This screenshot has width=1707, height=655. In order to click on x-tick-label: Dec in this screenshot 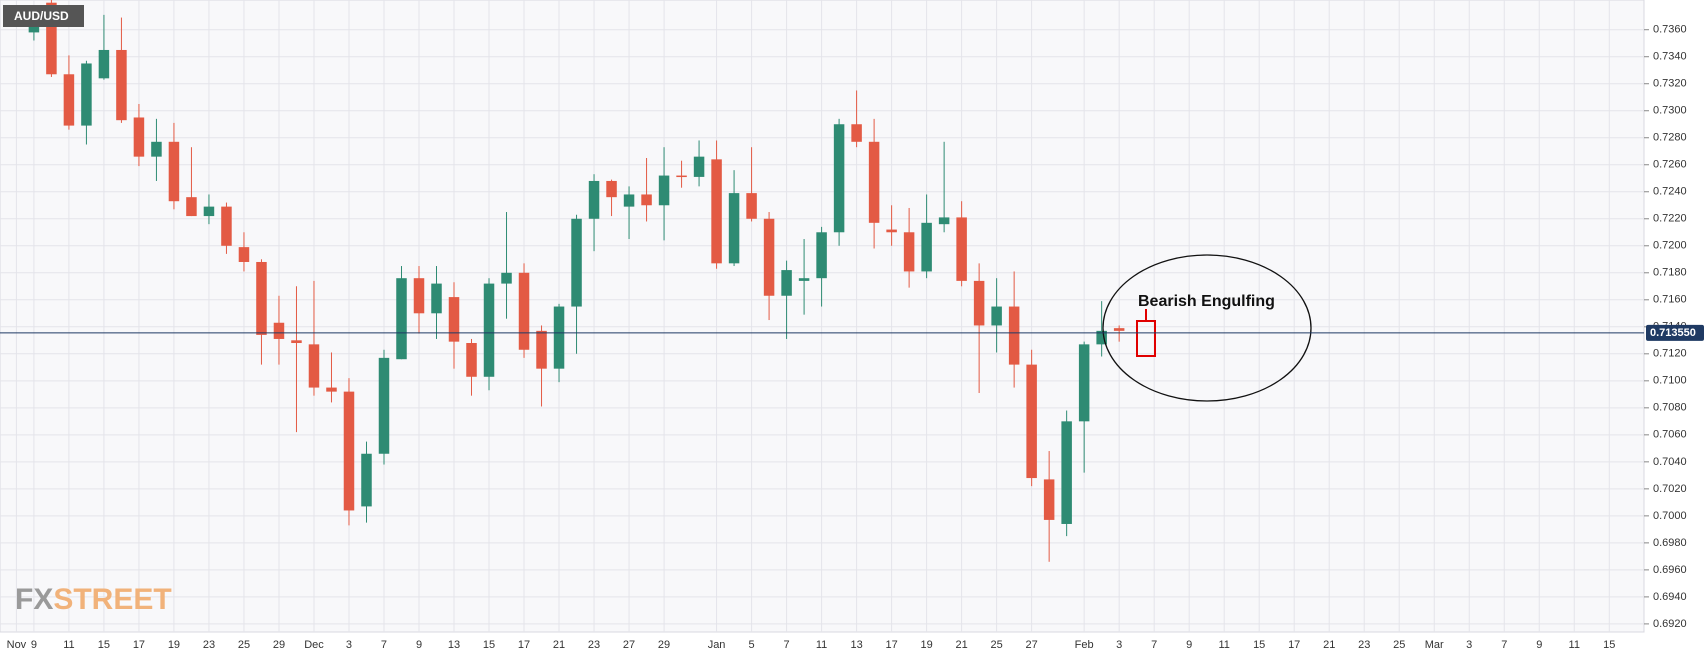, I will do `click(314, 645)`.